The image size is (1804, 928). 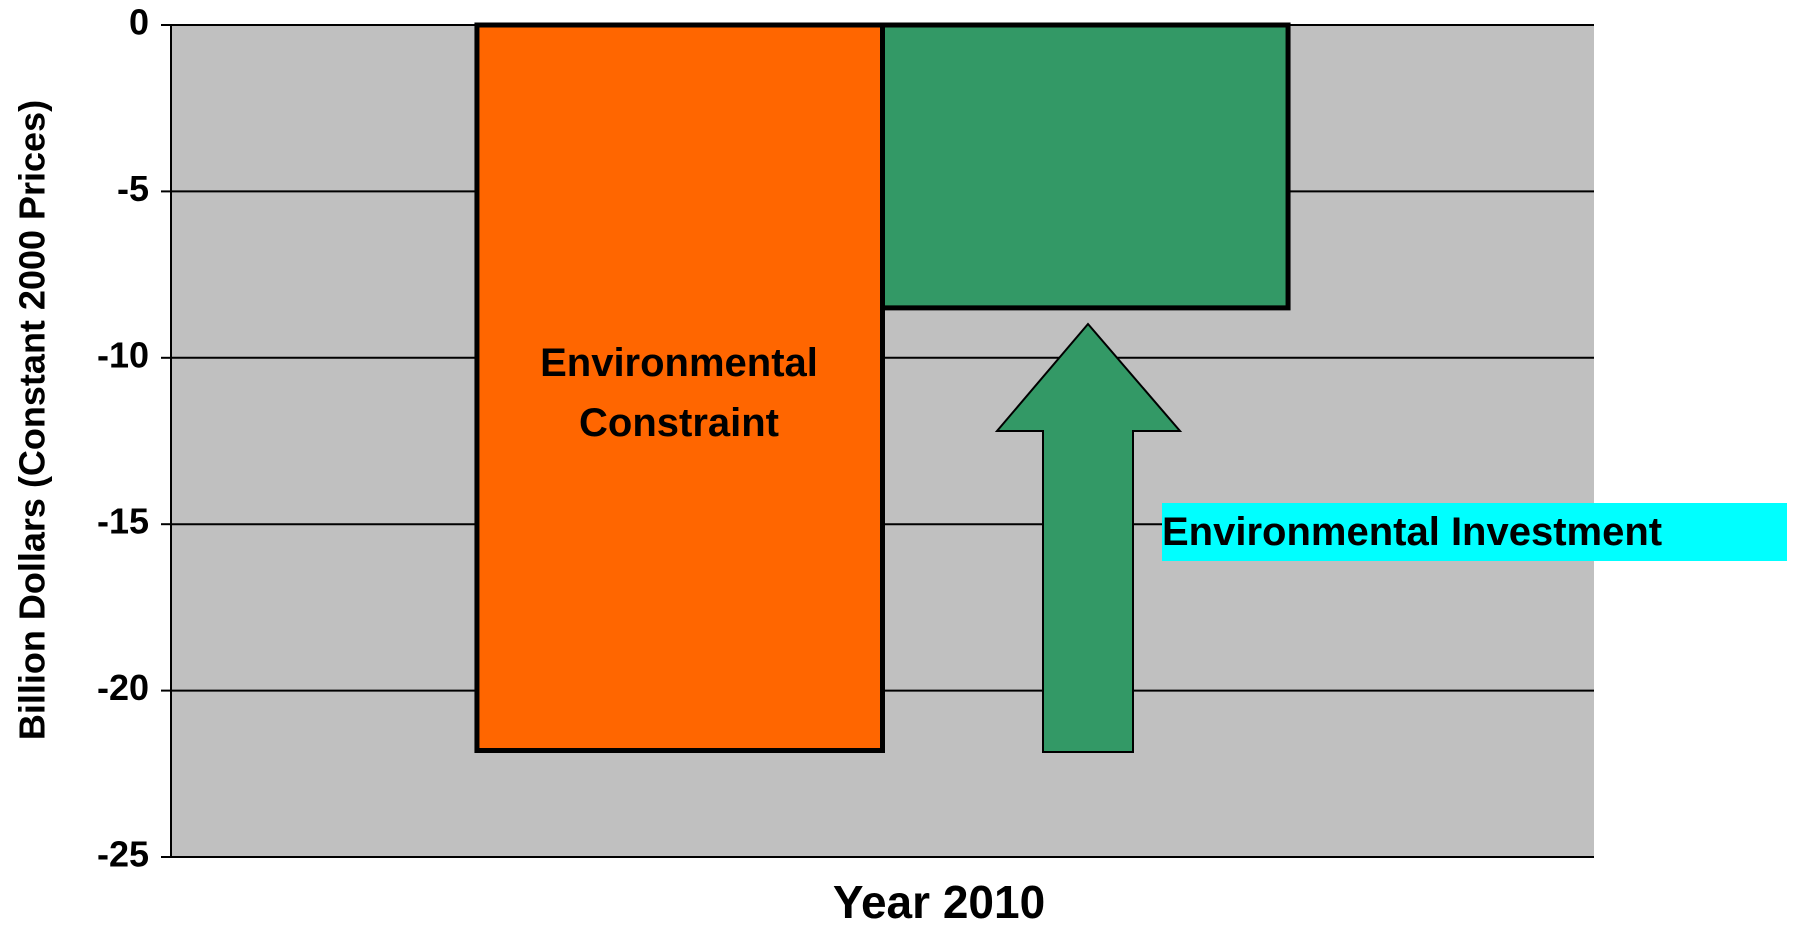 I want to click on y-tick-label: -10, so click(x=123, y=354).